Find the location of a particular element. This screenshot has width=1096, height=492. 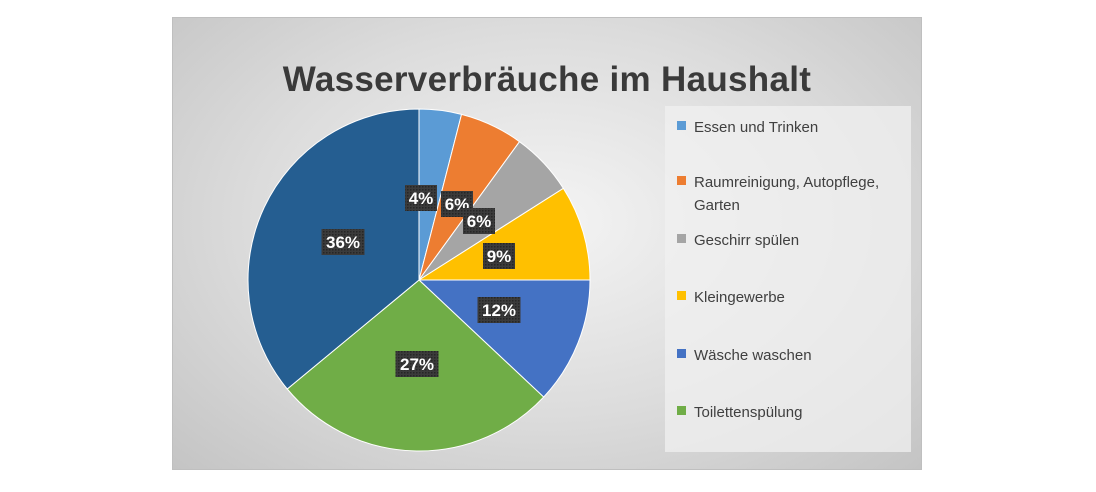

legend-label: Geschirr spülen is located at coordinates (747, 240).